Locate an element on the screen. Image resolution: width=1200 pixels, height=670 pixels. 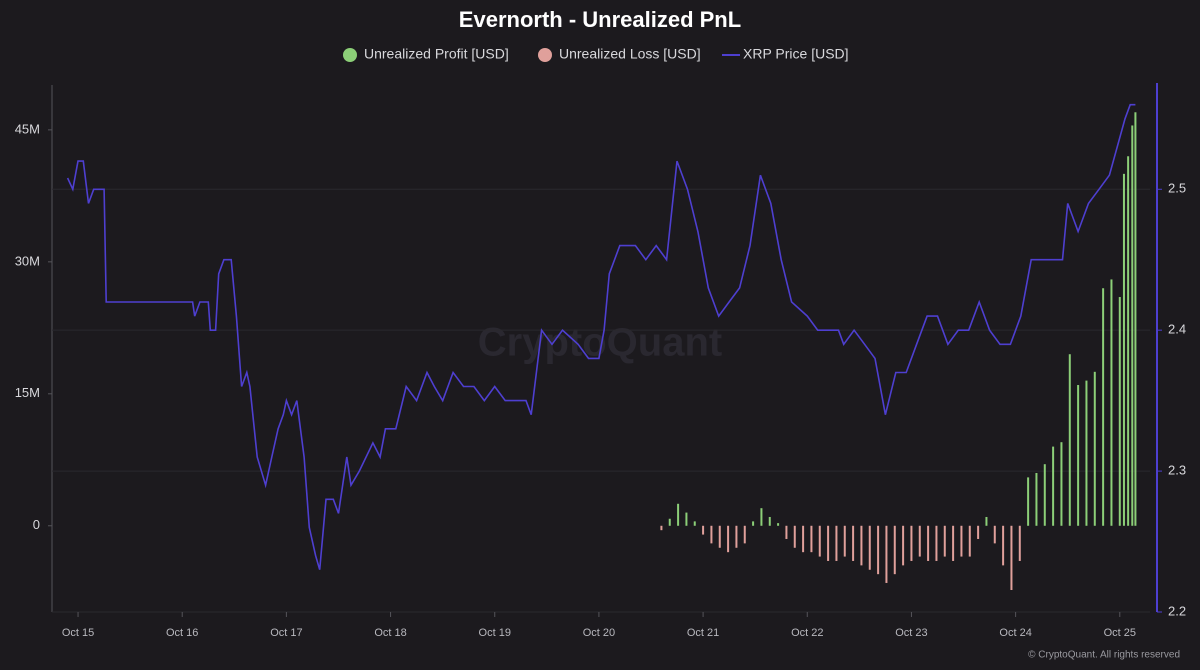
x-tick-label: Oct 15 is located at coordinates (78, 633).